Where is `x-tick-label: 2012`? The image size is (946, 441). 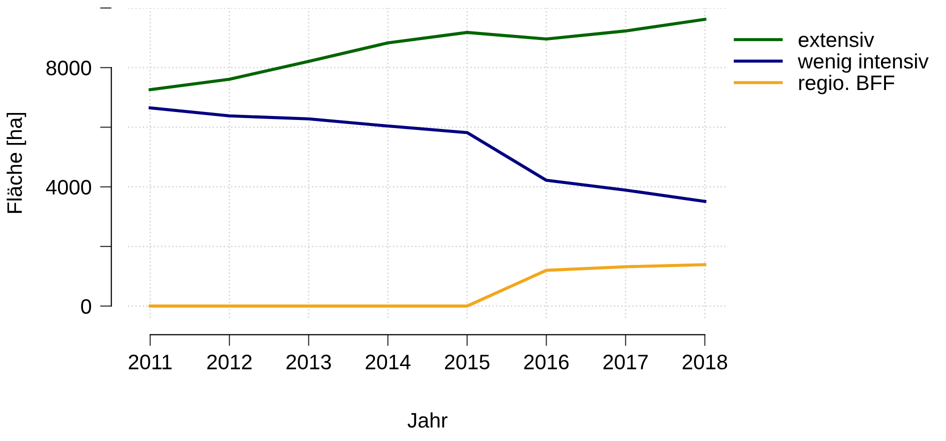 x-tick-label: 2012 is located at coordinates (229, 362).